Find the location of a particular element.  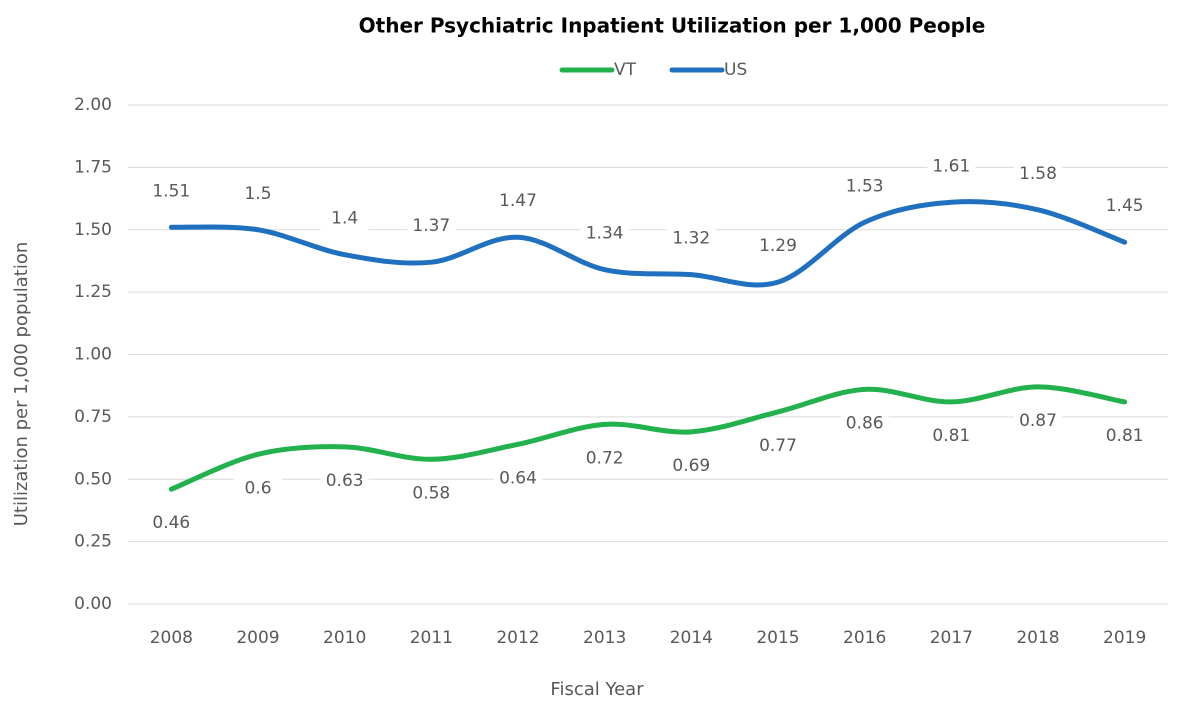

x-tick-label: 2019 is located at coordinates (1124, 638).